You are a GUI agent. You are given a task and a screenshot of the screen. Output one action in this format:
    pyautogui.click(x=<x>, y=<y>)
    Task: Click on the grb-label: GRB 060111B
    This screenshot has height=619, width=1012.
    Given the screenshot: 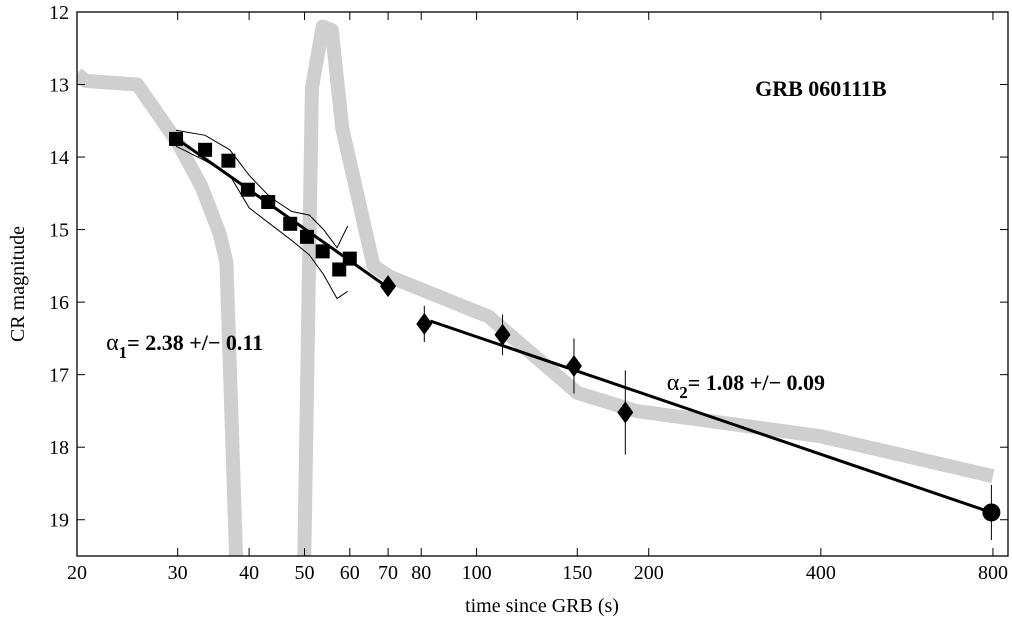 What is the action you would take?
    pyautogui.click(x=821, y=88)
    